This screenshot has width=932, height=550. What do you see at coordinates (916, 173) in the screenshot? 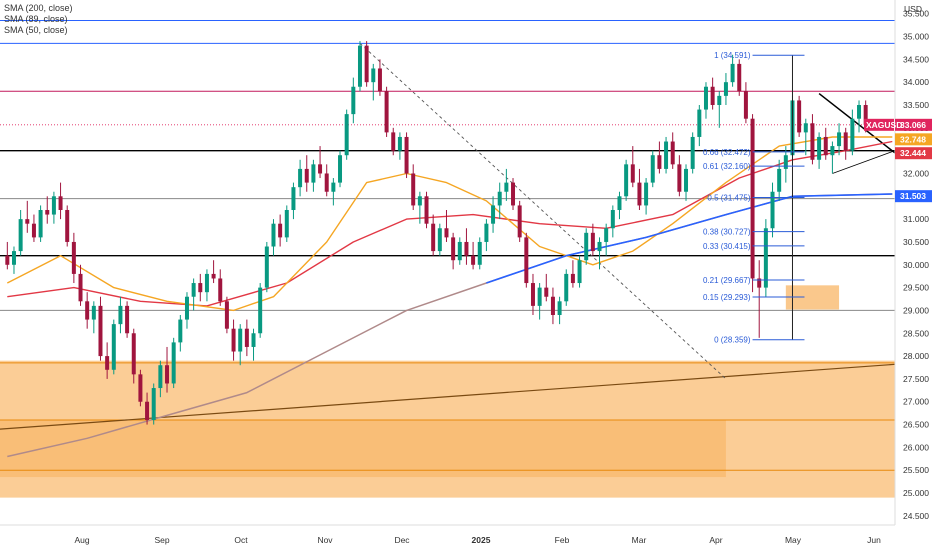
I see `y-tick-15: 32.000` at bounding box center [916, 173].